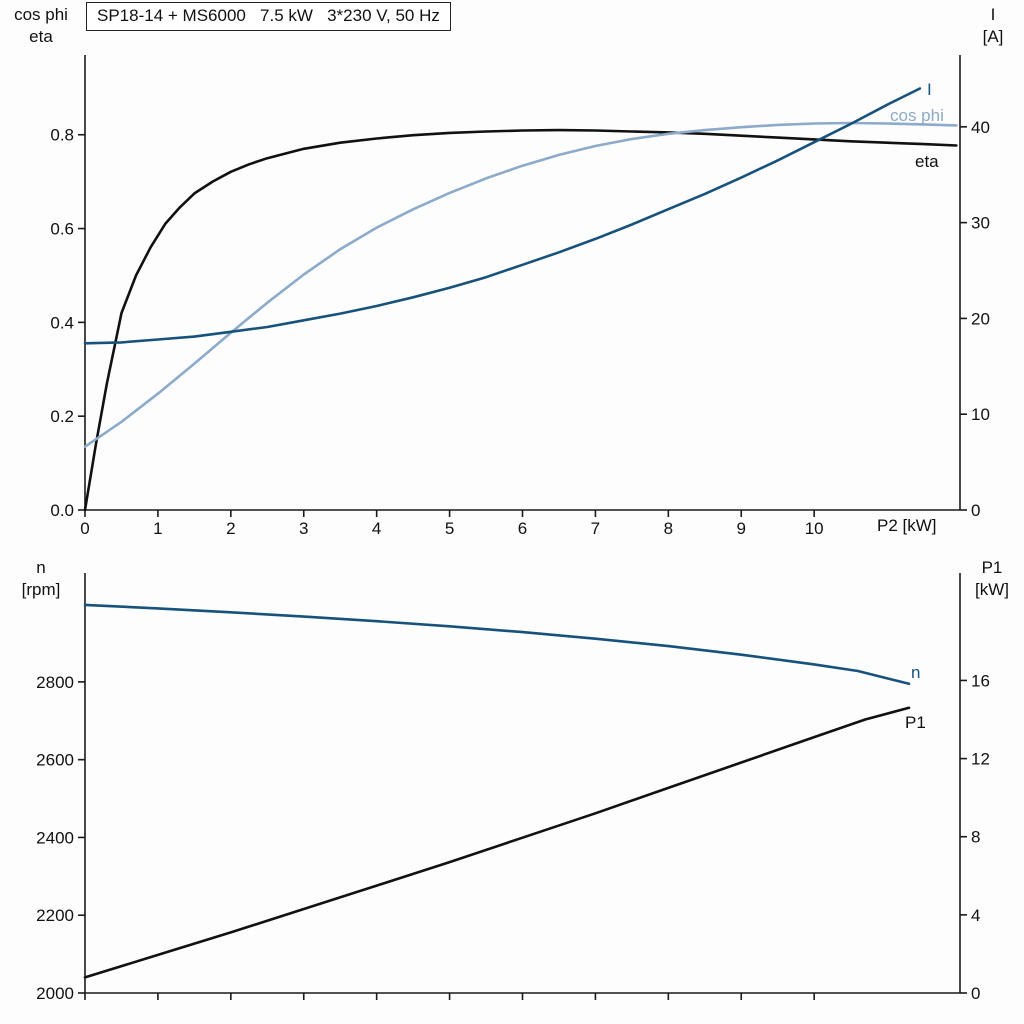  What do you see at coordinates (41, 567) in the screenshot?
I see `axis-title-speed: n` at bounding box center [41, 567].